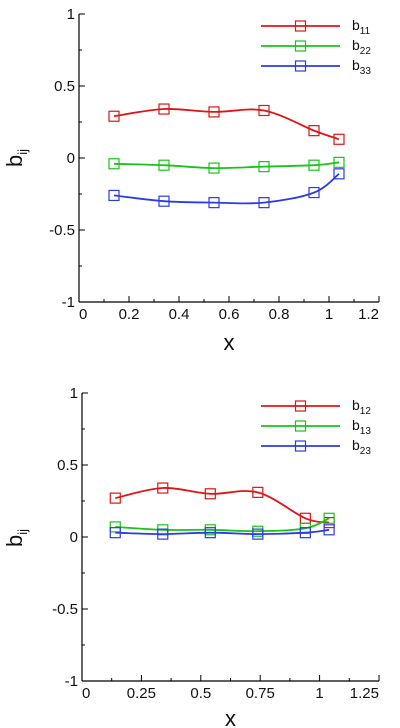 This screenshot has height=728, width=400. What do you see at coordinates (226, 189) in the screenshot?
I see `series-line-b33` at bounding box center [226, 189].